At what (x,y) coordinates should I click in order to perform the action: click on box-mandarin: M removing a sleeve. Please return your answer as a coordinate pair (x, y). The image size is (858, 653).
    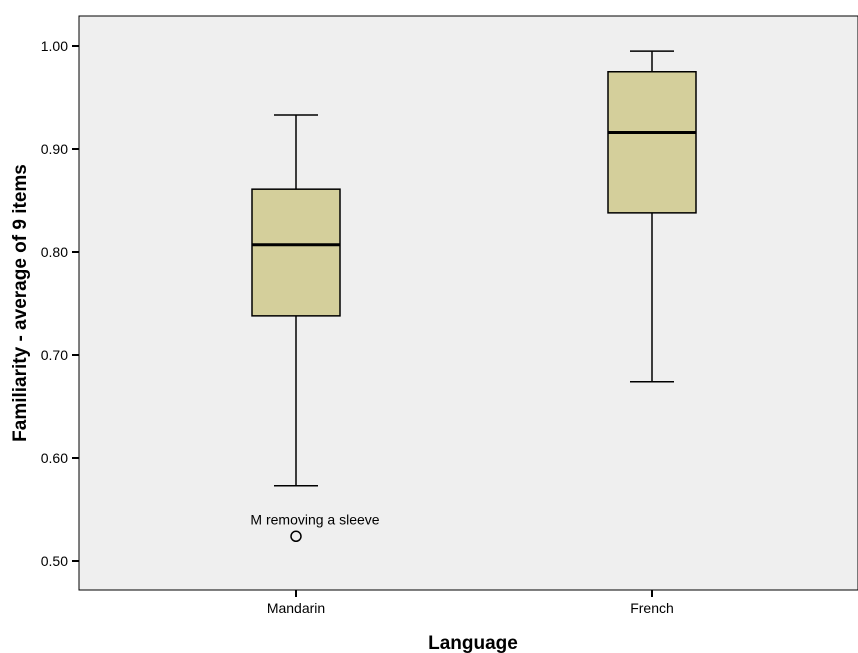
    Looking at the image, I should click on (315, 328).